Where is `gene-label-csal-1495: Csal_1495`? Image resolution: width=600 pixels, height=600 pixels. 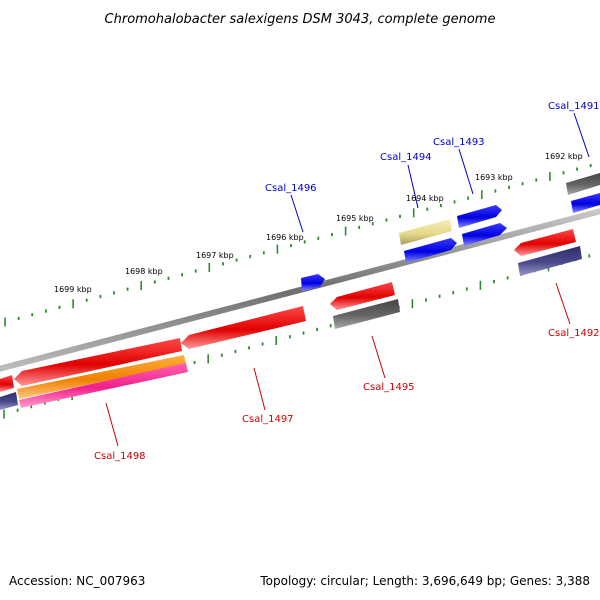 gene-label-csal-1495: Csal_1495 is located at coordinates (389, 387).